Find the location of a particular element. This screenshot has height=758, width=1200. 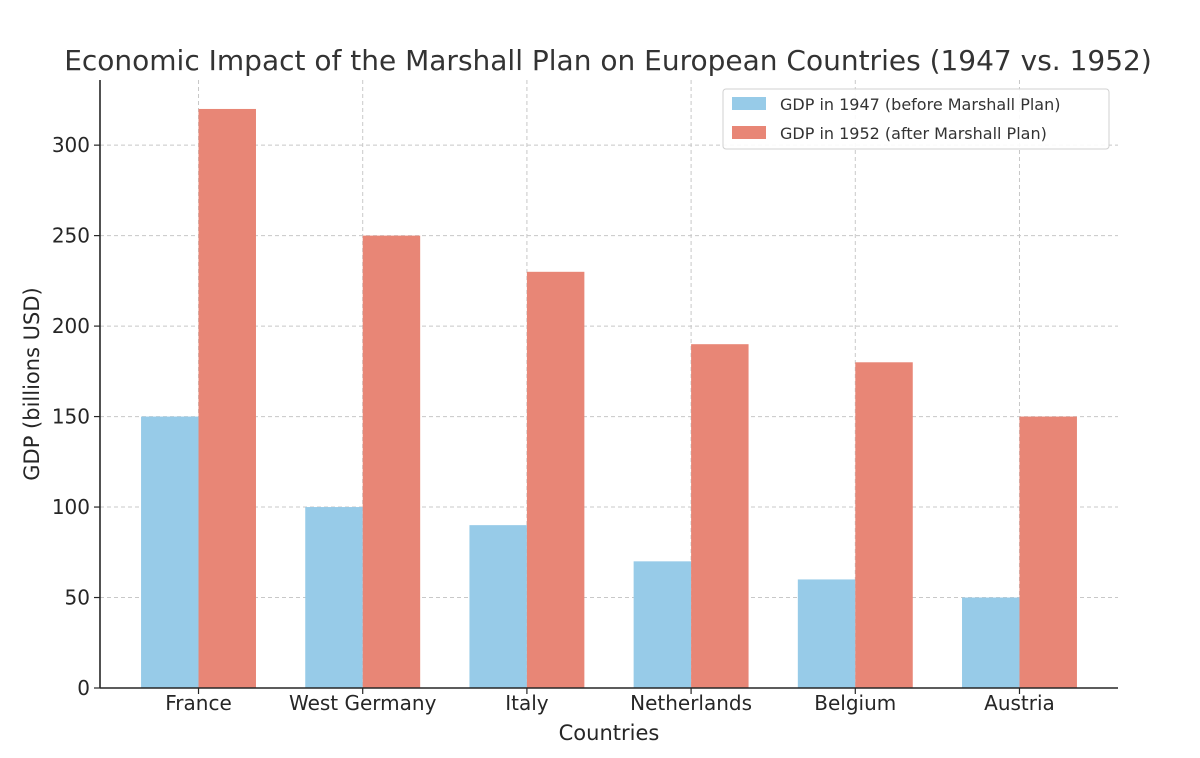

x-tick-label: Austria is located at coordinates (1019, 703).